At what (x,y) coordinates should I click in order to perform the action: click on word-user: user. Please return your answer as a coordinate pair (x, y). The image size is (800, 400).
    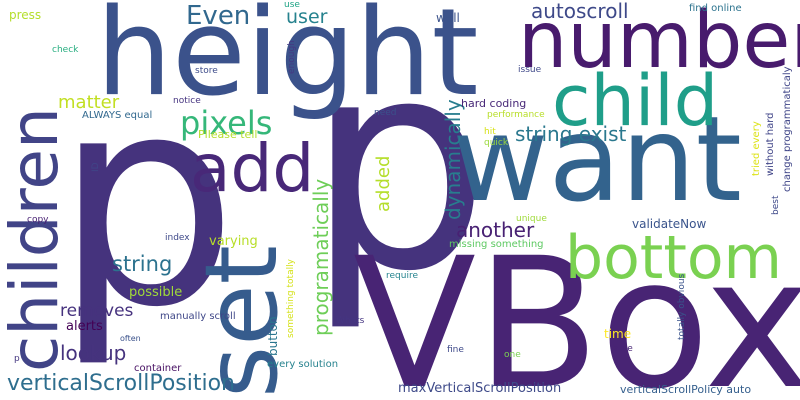
    Looking at the image, I should click on (307, 17).